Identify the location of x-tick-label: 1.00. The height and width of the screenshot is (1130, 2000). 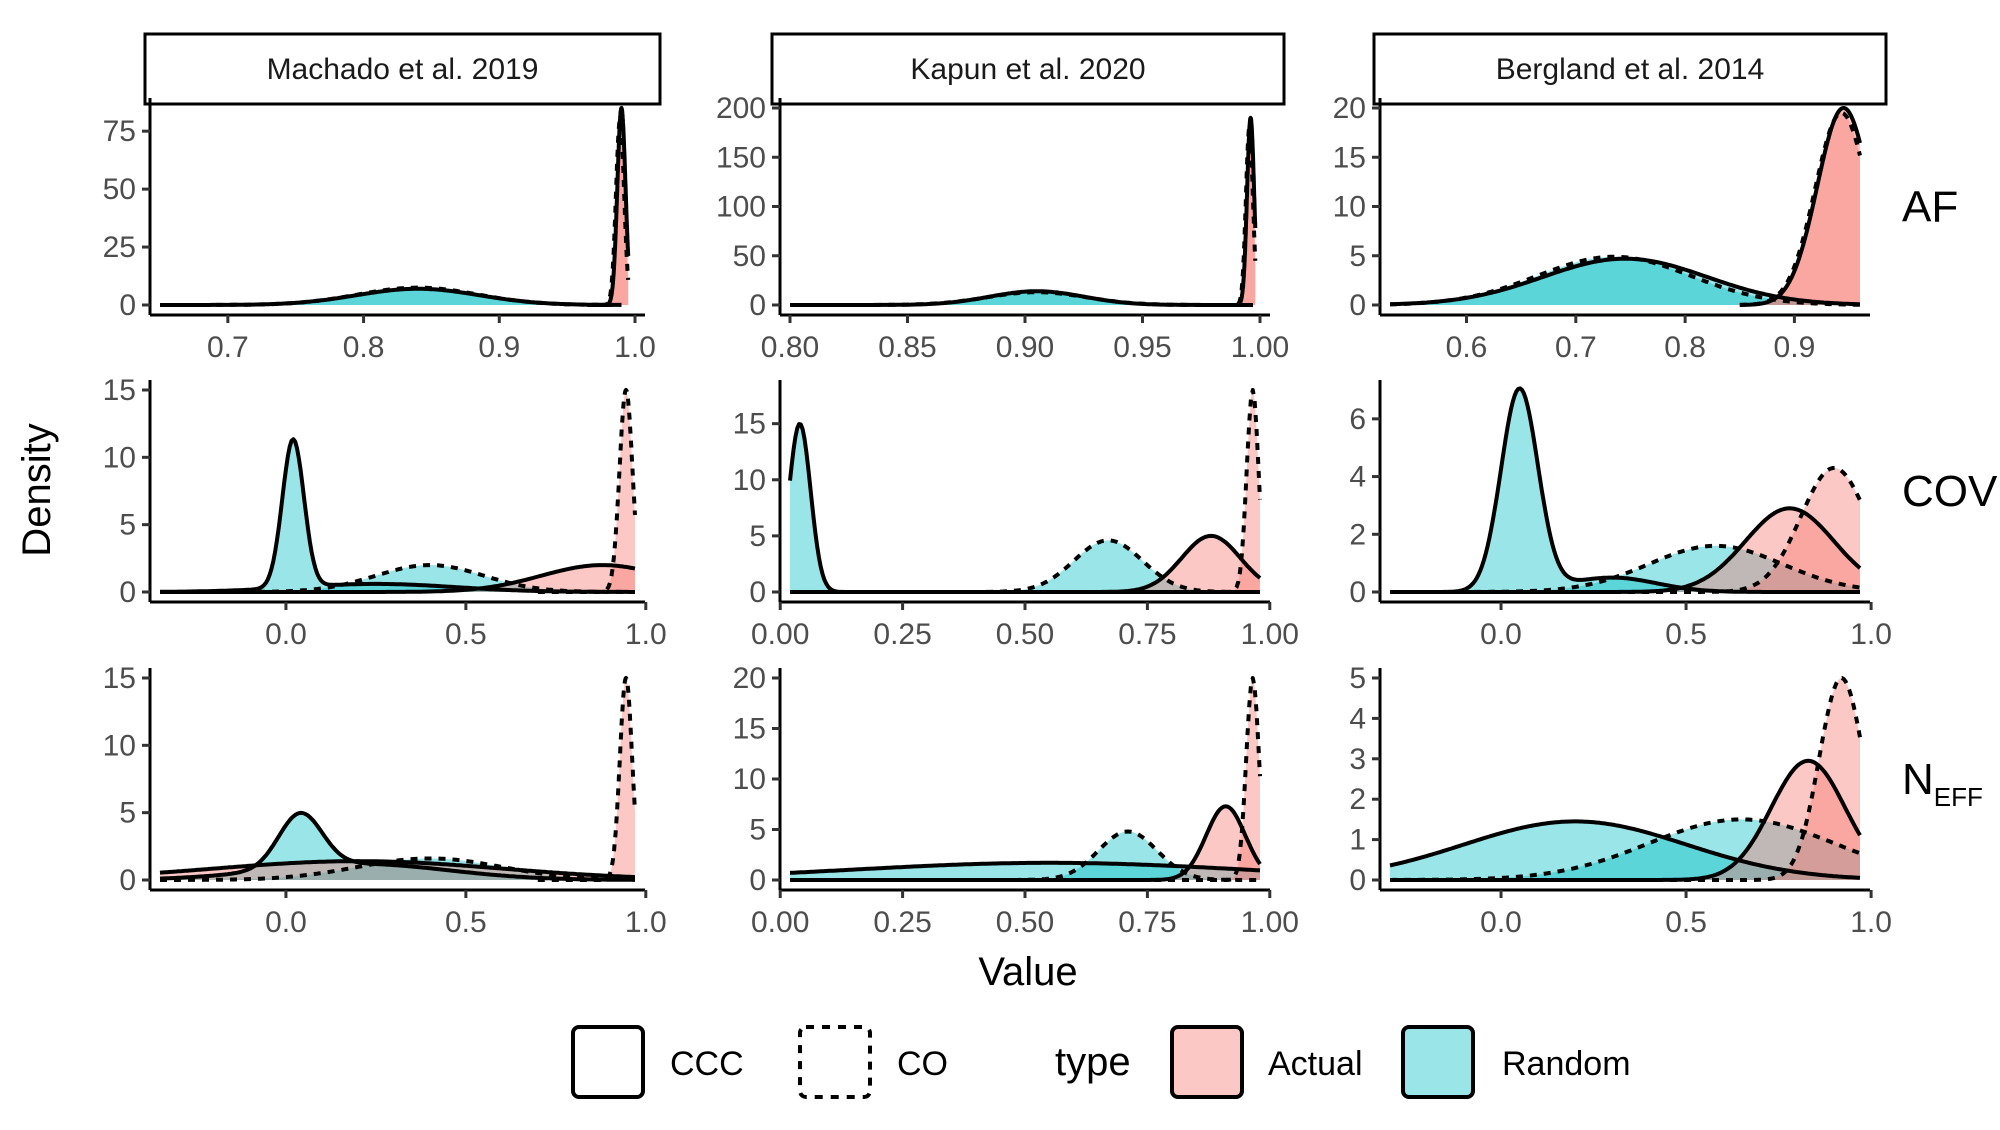
(1270, 922).